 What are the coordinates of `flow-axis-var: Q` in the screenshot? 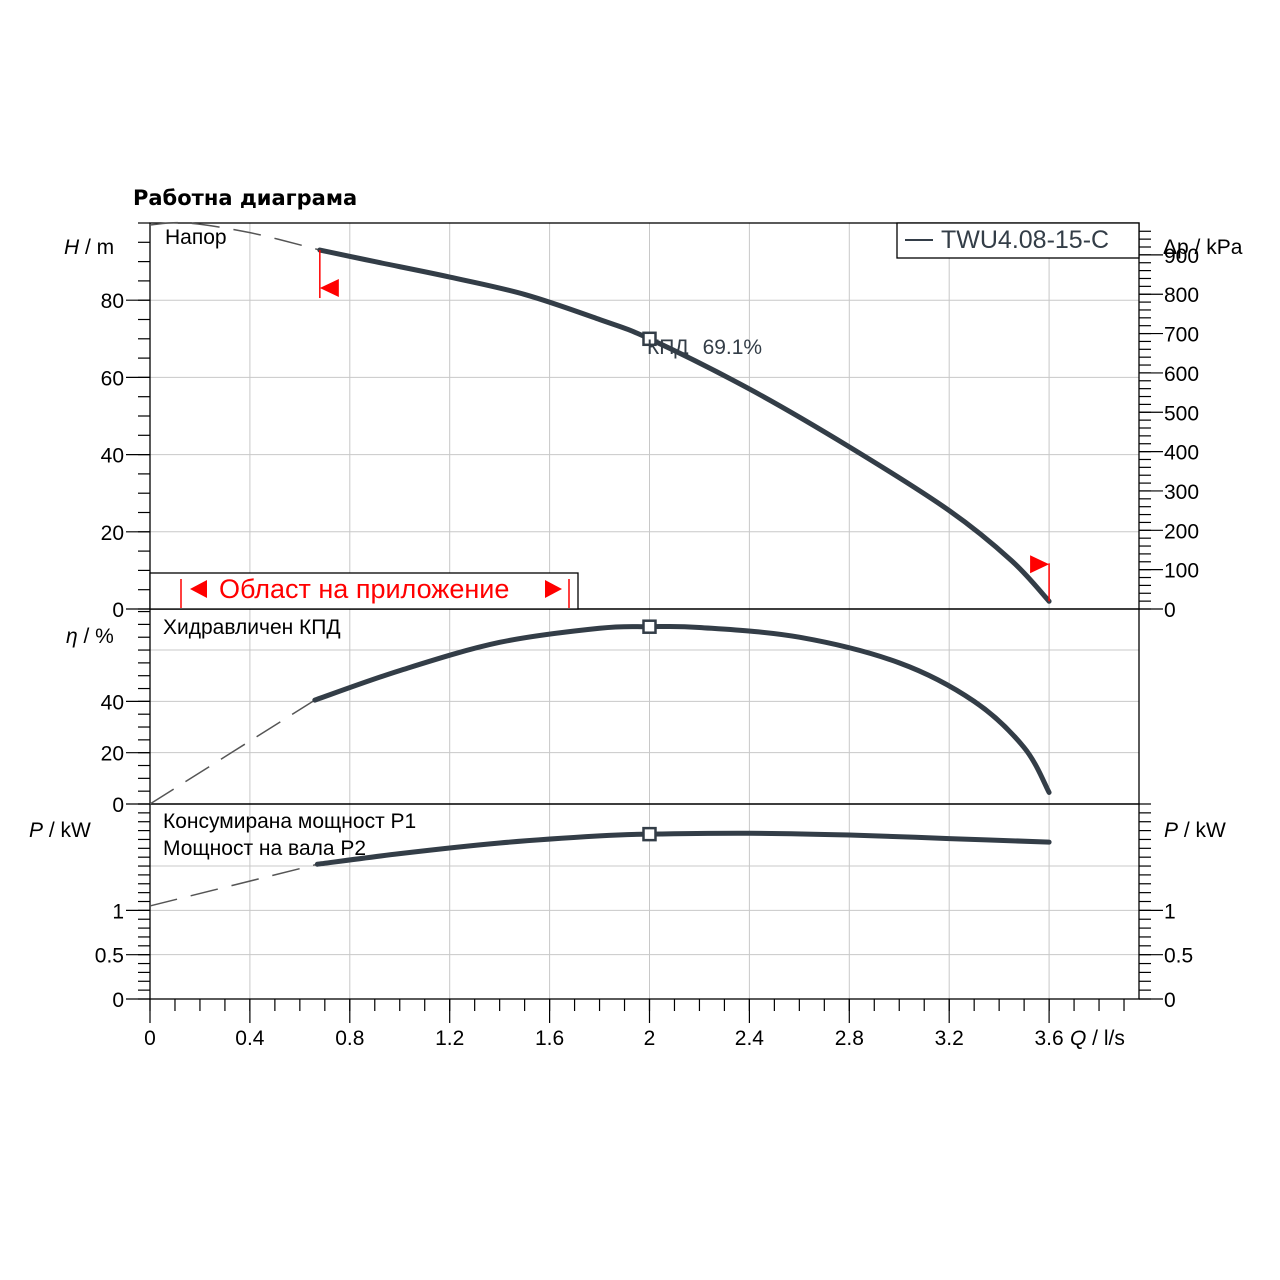 It's located at (1078, 1038).